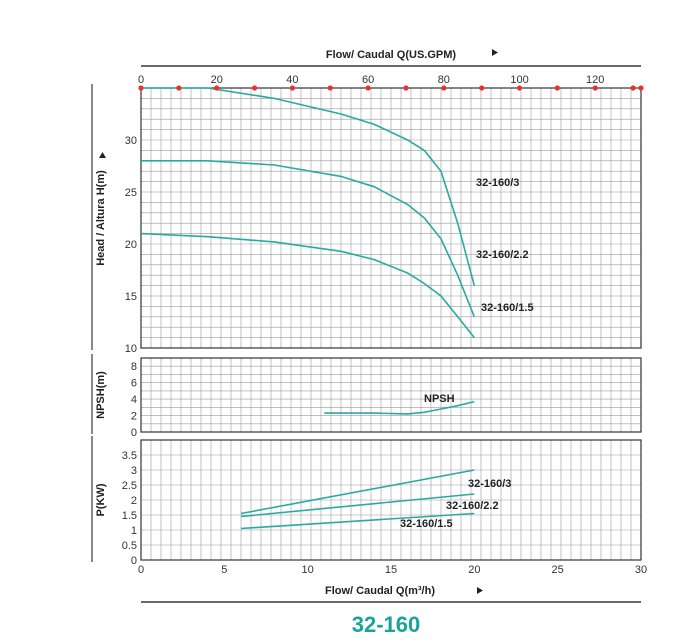  Describe the element at coordinates (134, 400) in the screenshot. I see `y-tick-label: 4` at that location.